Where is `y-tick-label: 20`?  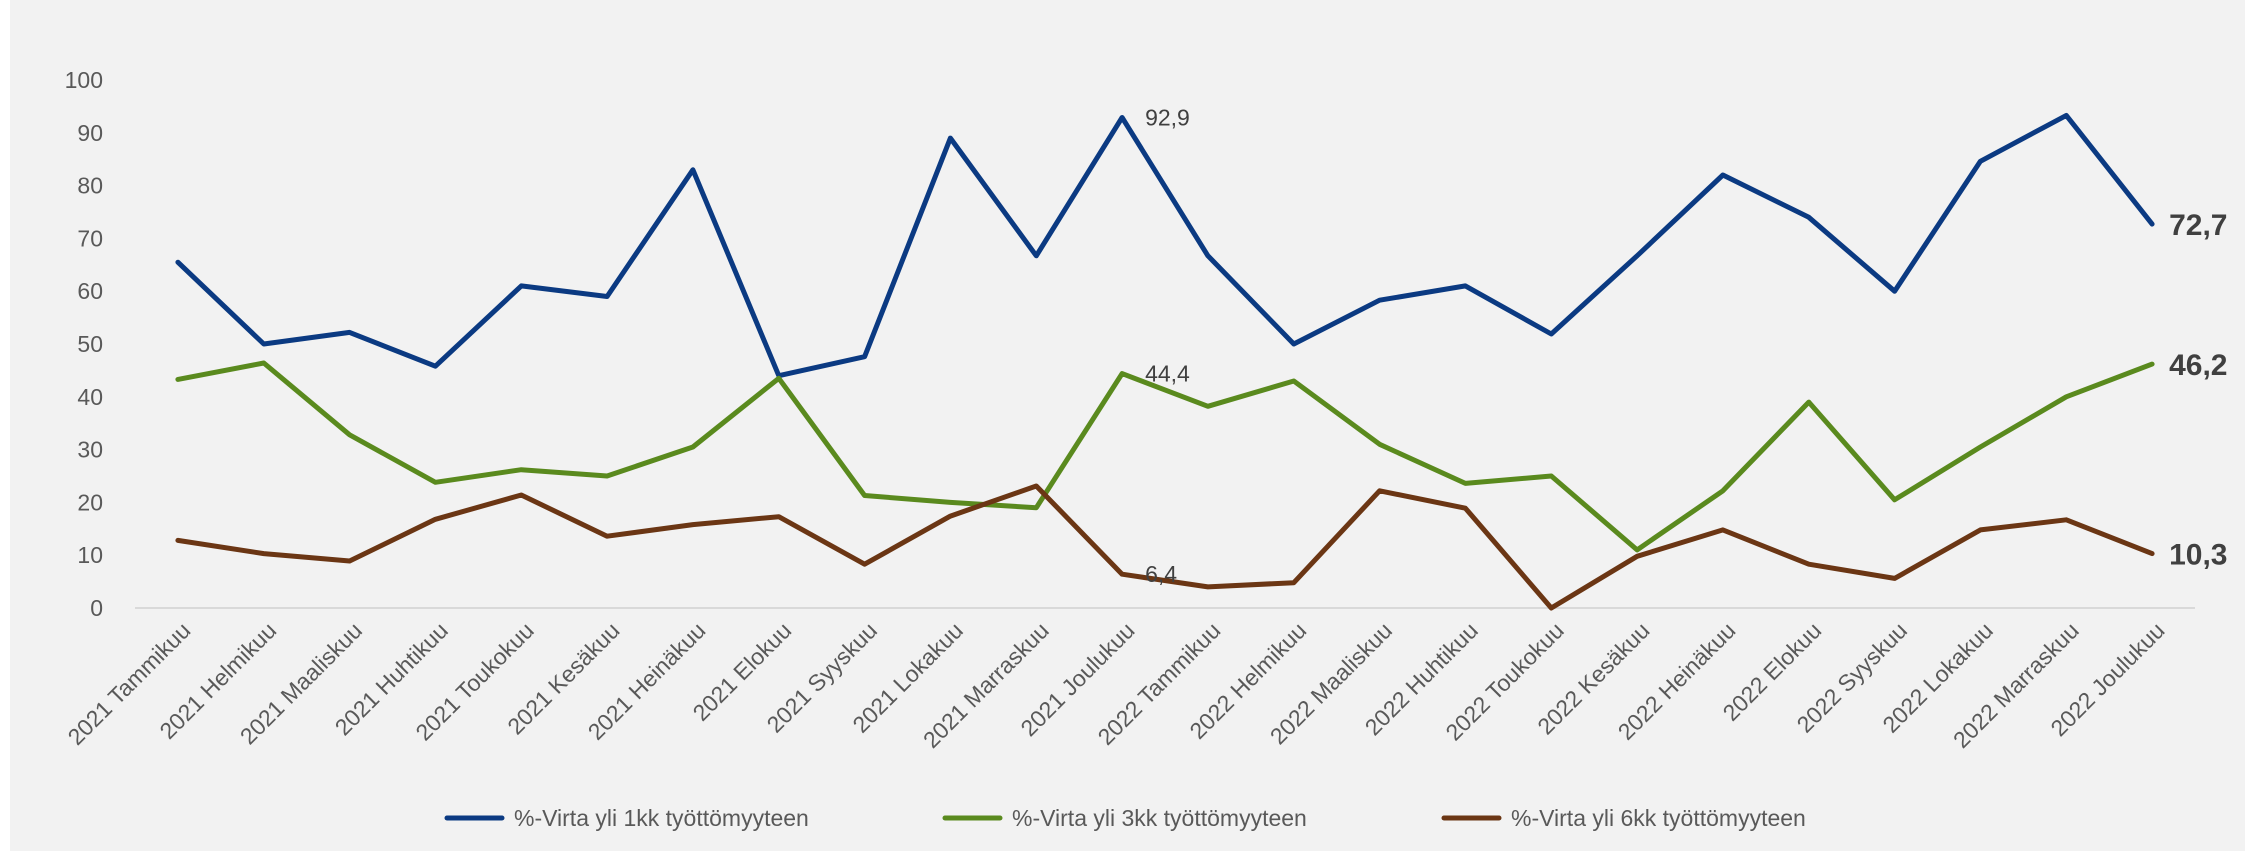
y-tick-label: 20 is located at coordinates (90, 502).